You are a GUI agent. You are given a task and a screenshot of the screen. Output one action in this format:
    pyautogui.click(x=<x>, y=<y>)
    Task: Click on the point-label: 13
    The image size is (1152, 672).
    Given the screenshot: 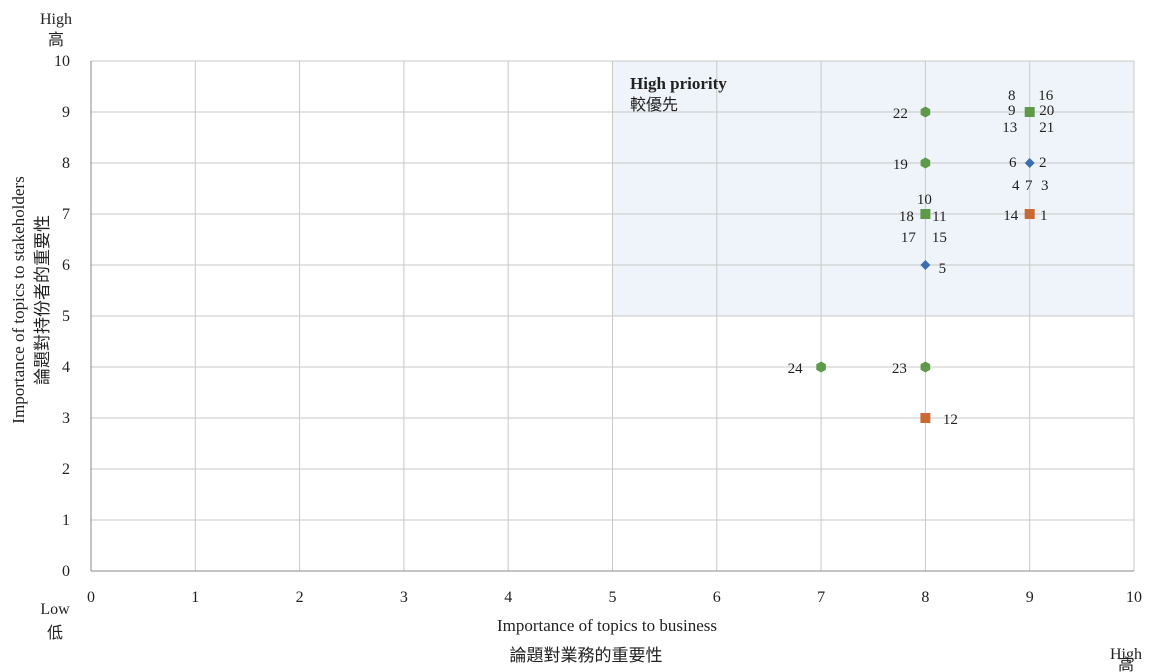 What is the action you would take?
    pyautogui.click(x=1009, y=128)
    